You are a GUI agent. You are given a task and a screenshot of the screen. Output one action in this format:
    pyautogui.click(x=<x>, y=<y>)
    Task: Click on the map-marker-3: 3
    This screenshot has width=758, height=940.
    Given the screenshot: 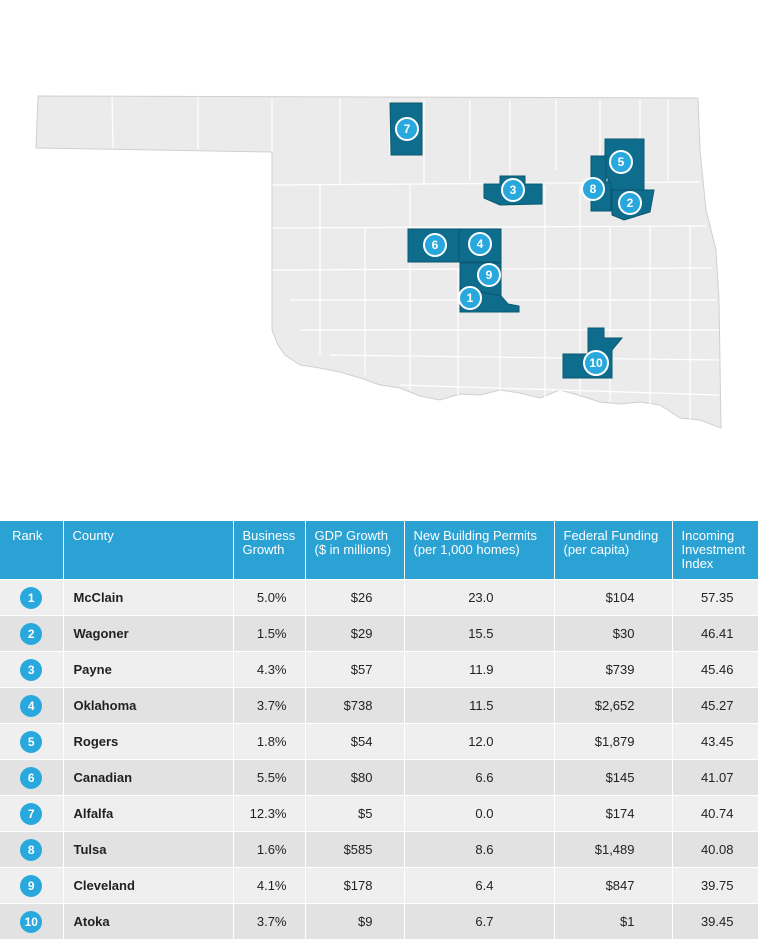 What is the action you would take?
    pyautogui.click(x=513, y=190)
    